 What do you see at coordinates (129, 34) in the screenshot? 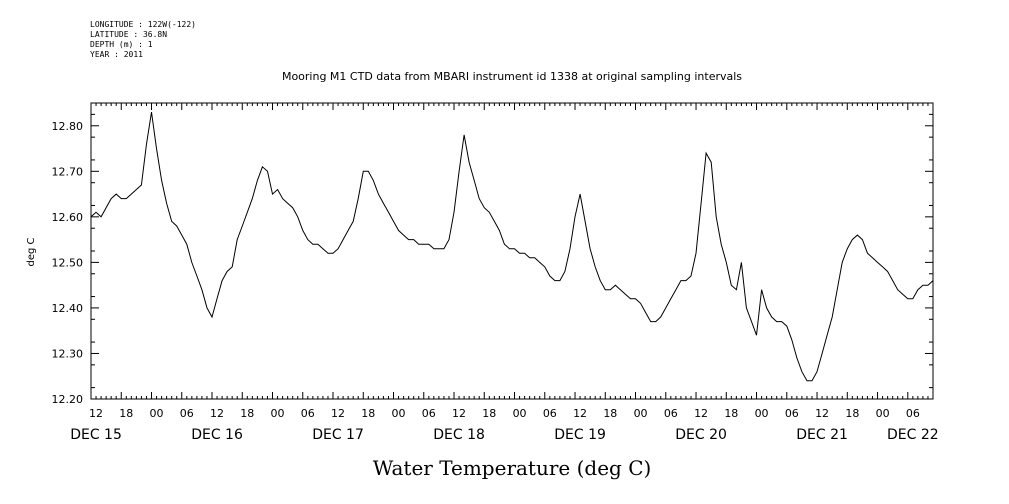
I see `latitude-label: LATITUDE : 36.8N` at bounding box center [129, 34].